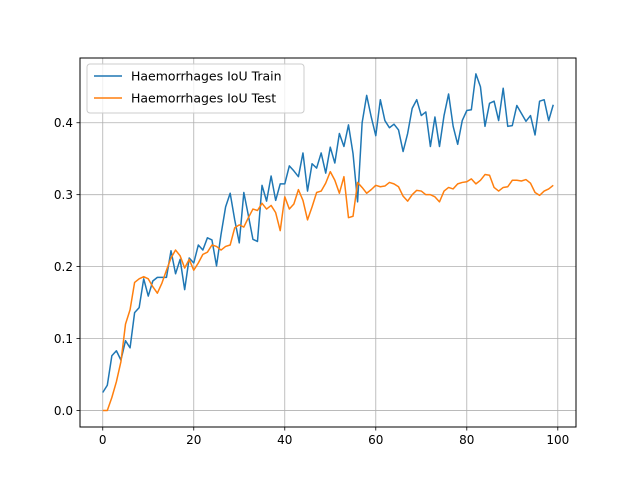  What do you see at coordinates (203, 98) in the screenshot?
I see `legend-label-1: Haemorrhages IoU Test` at bounding box center [203, 98].